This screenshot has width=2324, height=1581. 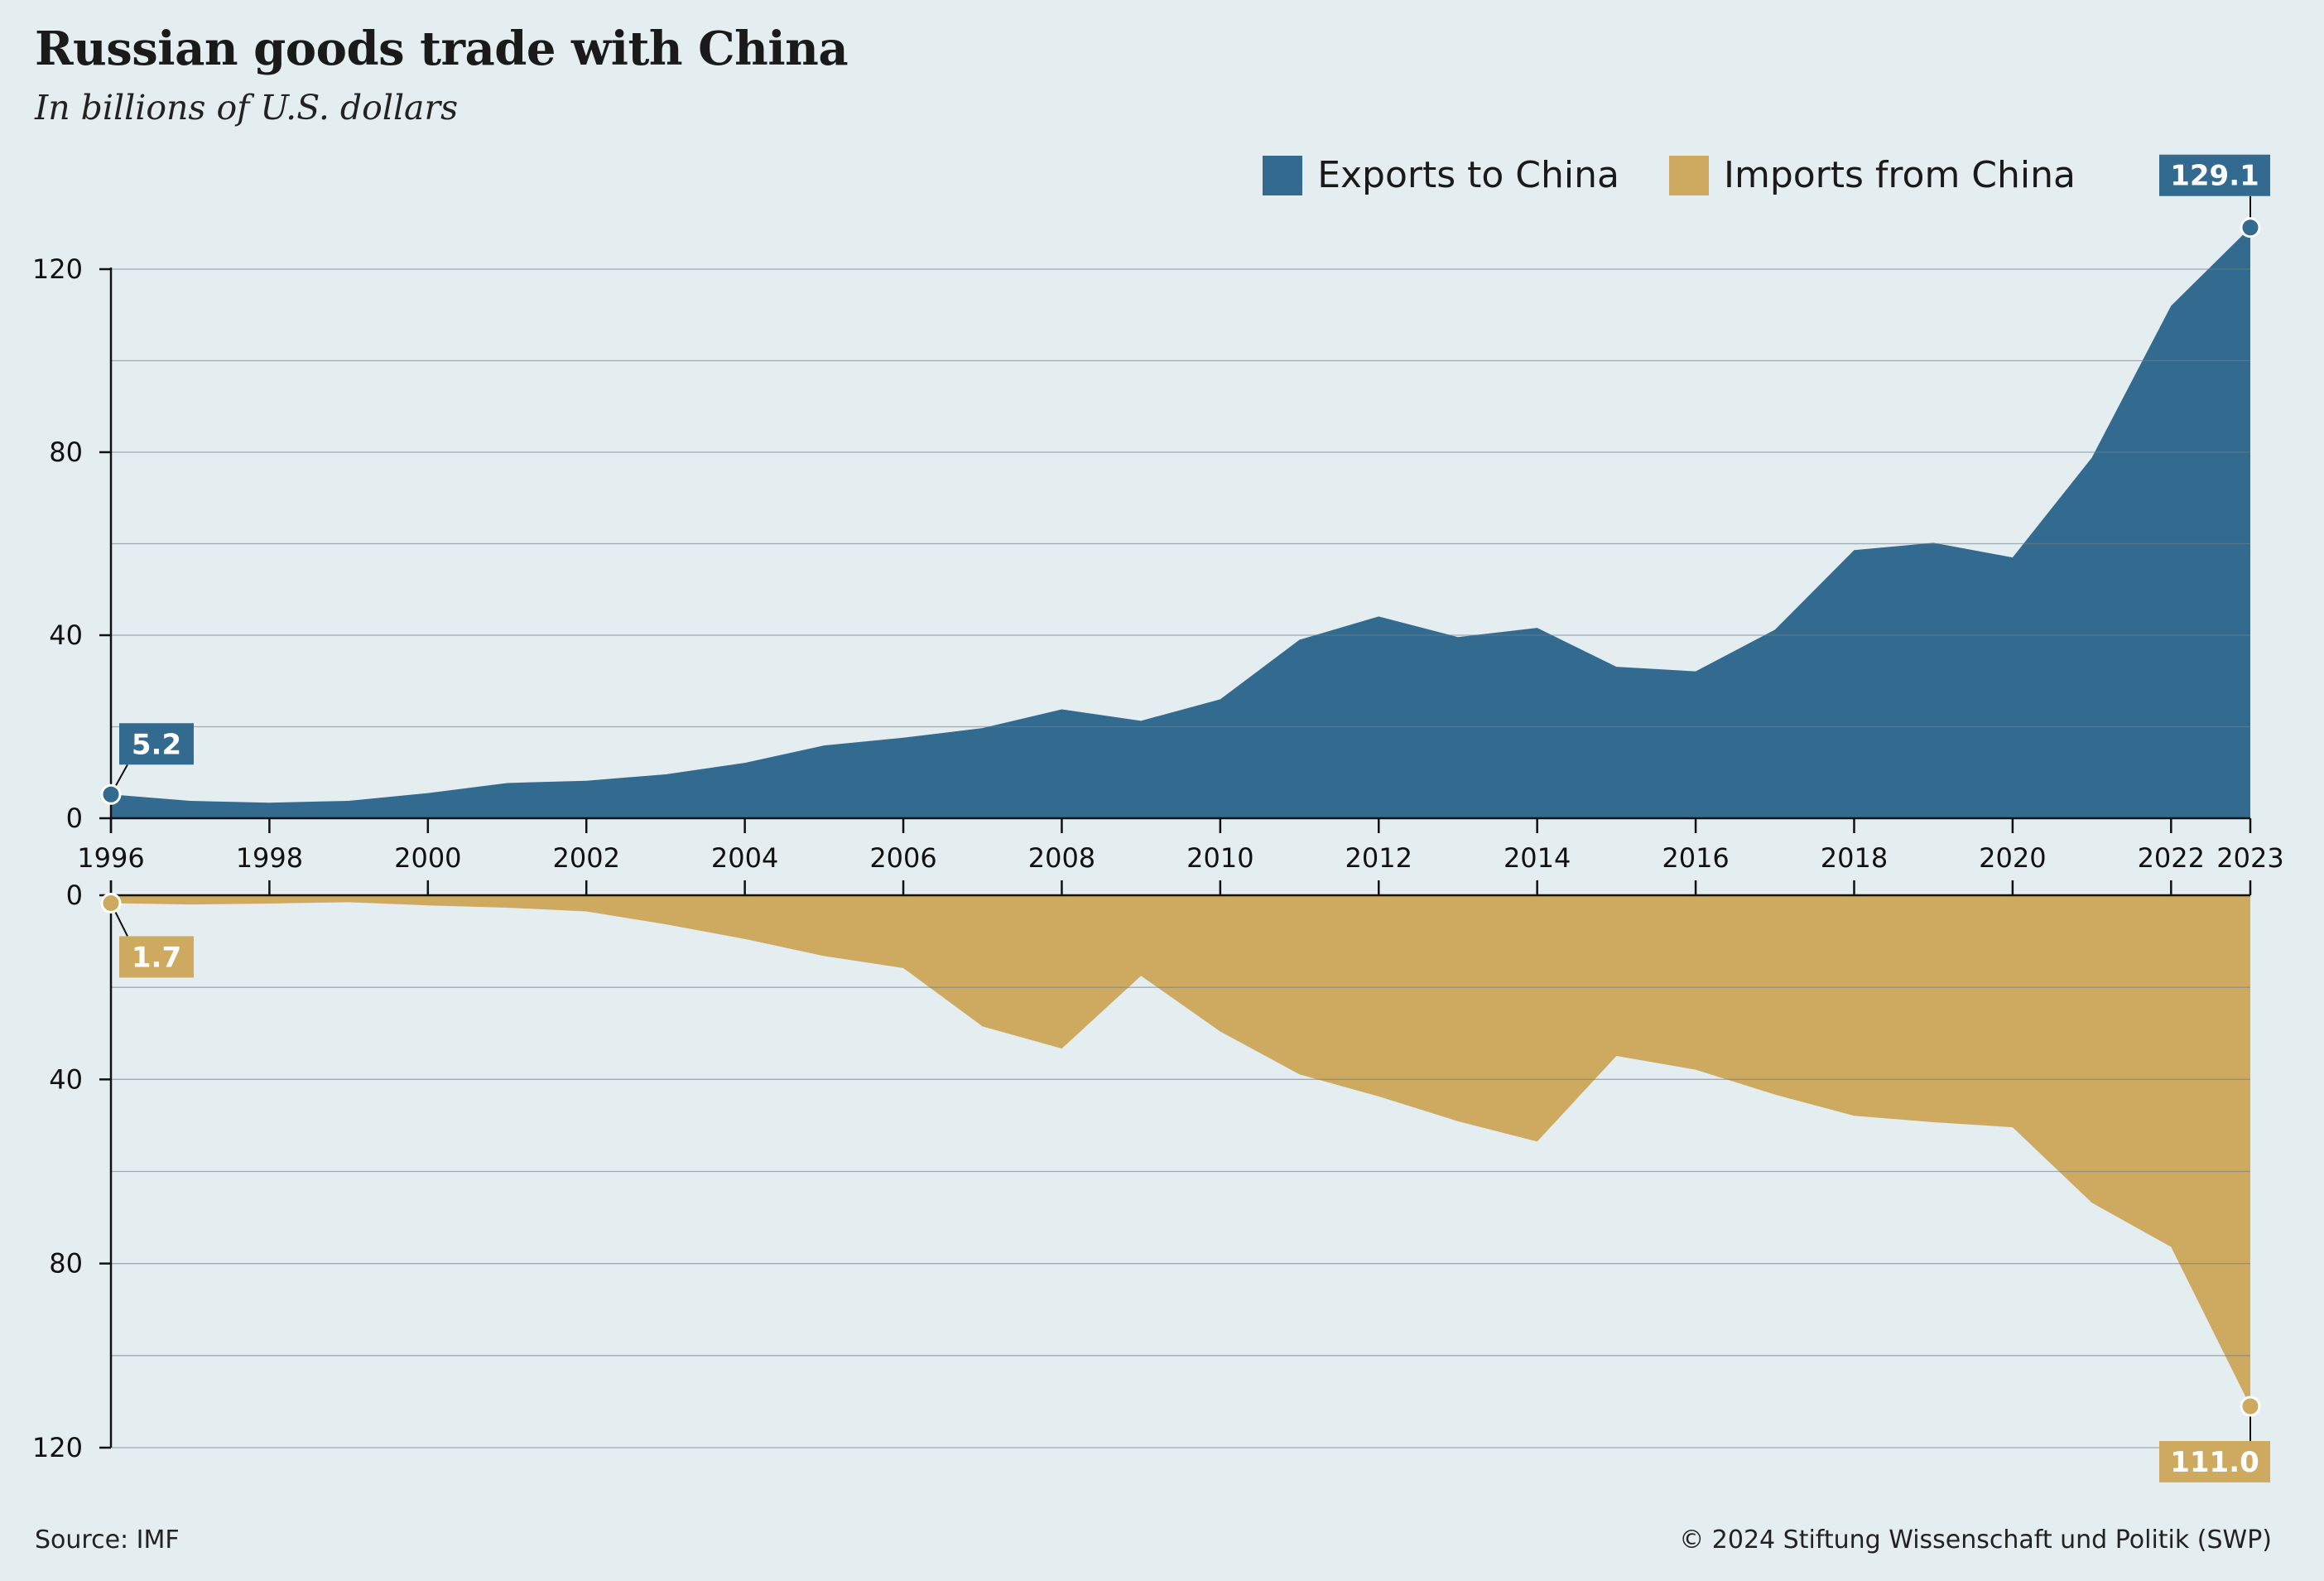 What do you see at coordinates (1219, 858) in the screenshot?
I see `x-tick-label: 2010` at bounding box center [1219, 858].